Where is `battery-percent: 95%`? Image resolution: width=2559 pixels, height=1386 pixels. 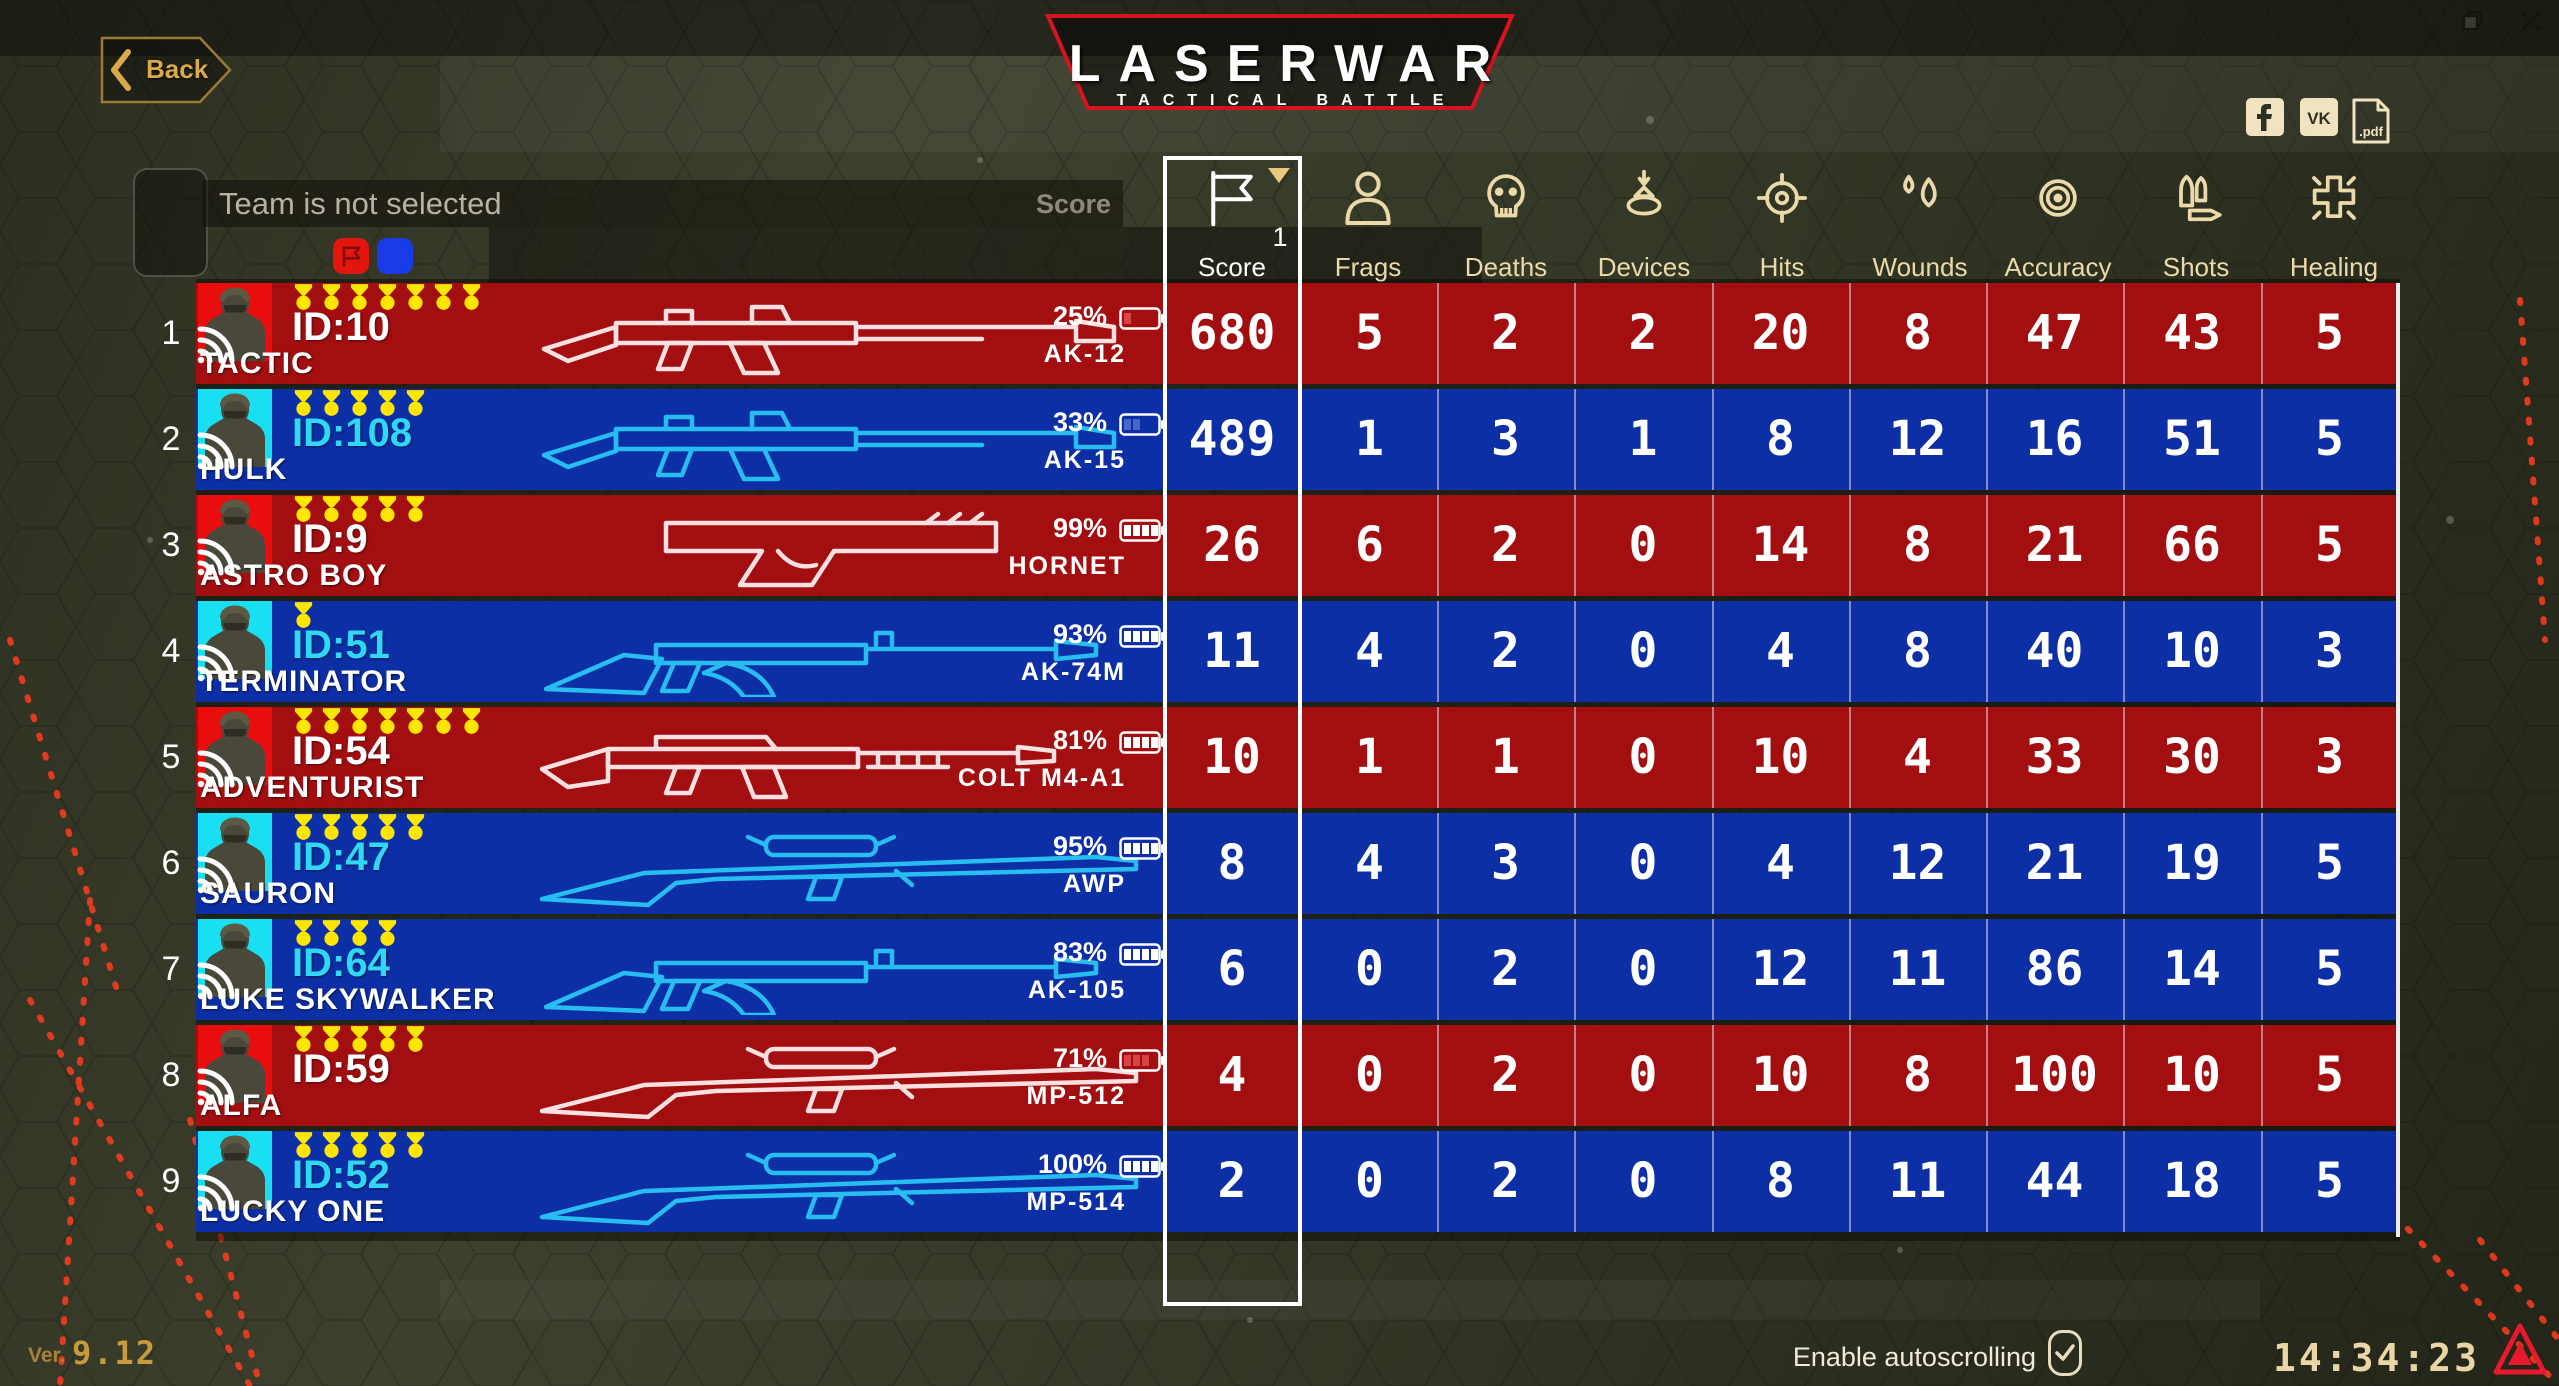
battery-percent: 95% is located at coordinates (1079, 846).